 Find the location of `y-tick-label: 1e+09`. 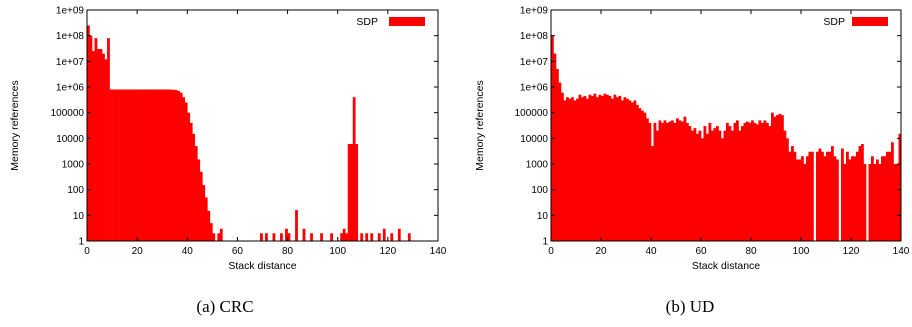

y-tick-label: 1e+09 is located at coordinates (70, 11).